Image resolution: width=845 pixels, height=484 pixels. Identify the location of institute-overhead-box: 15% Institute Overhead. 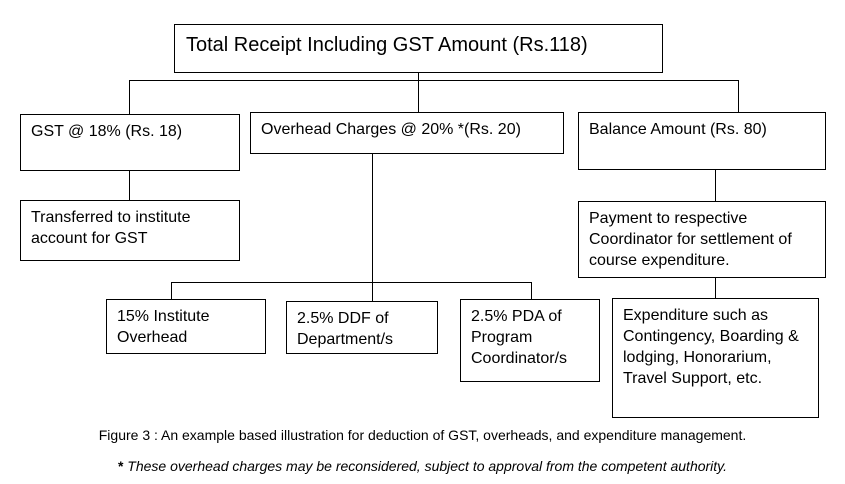
(186, 326).